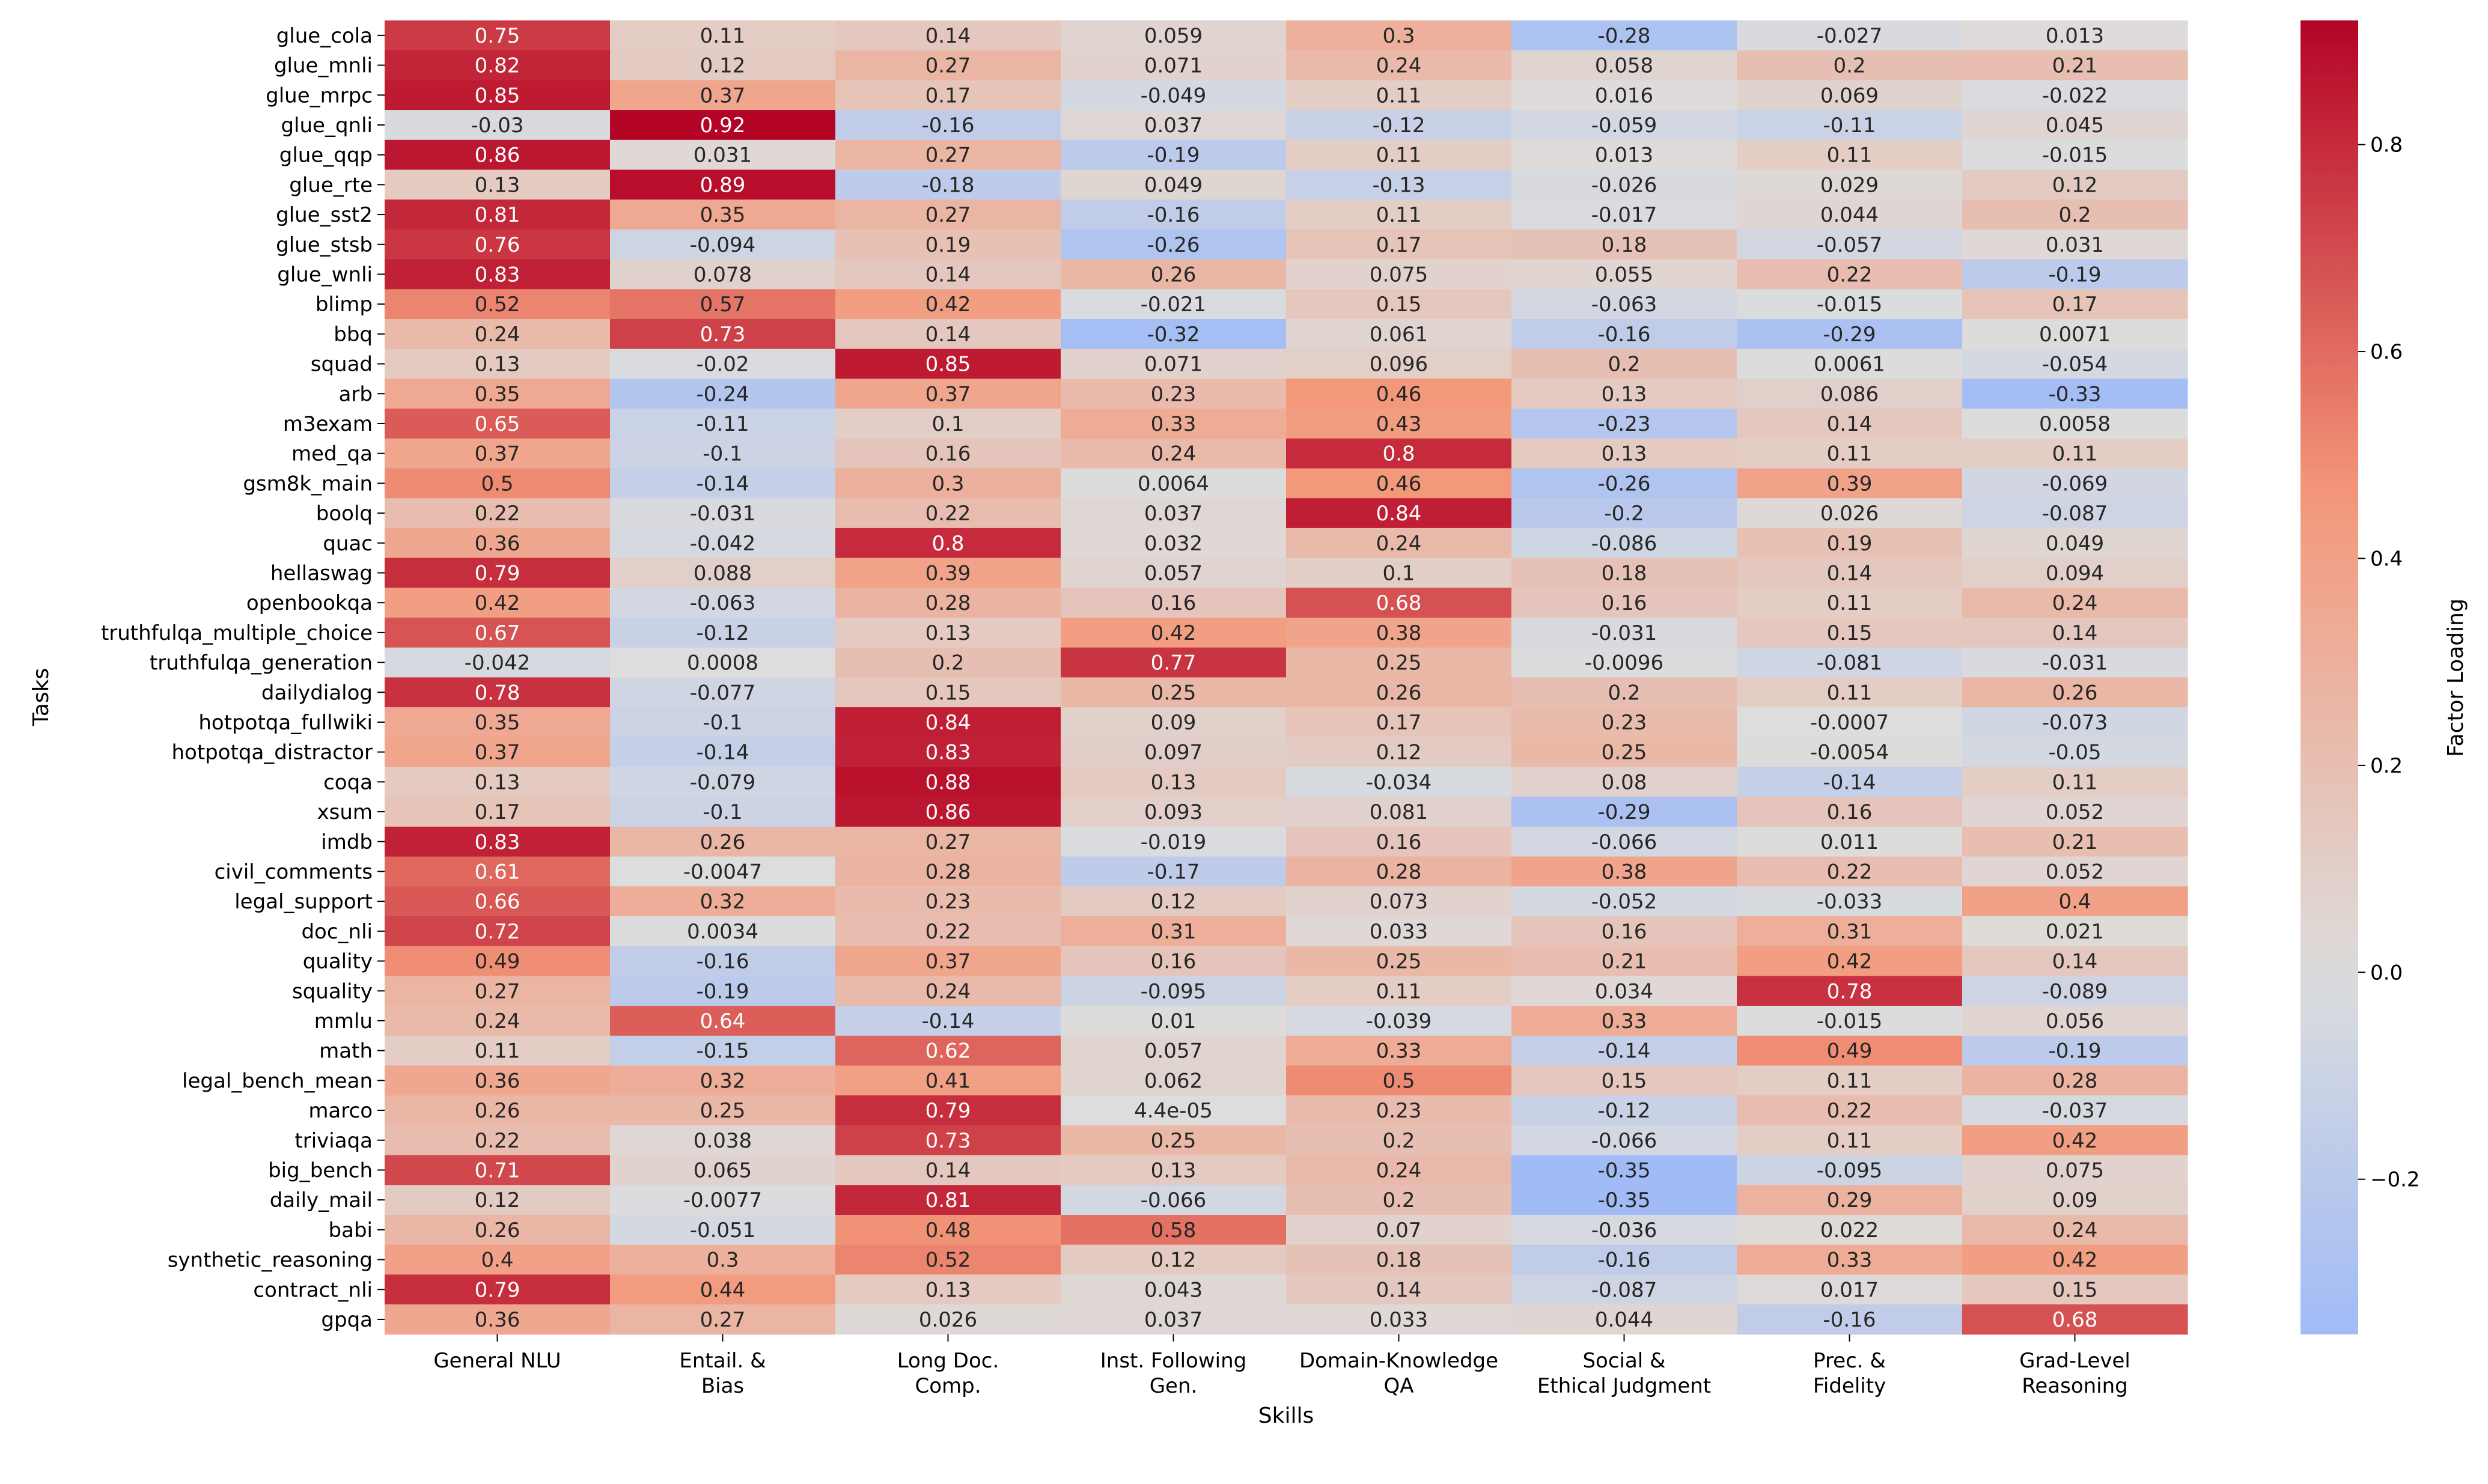  I want to click on cell-value-label: 0.16, so click(1624, 603).